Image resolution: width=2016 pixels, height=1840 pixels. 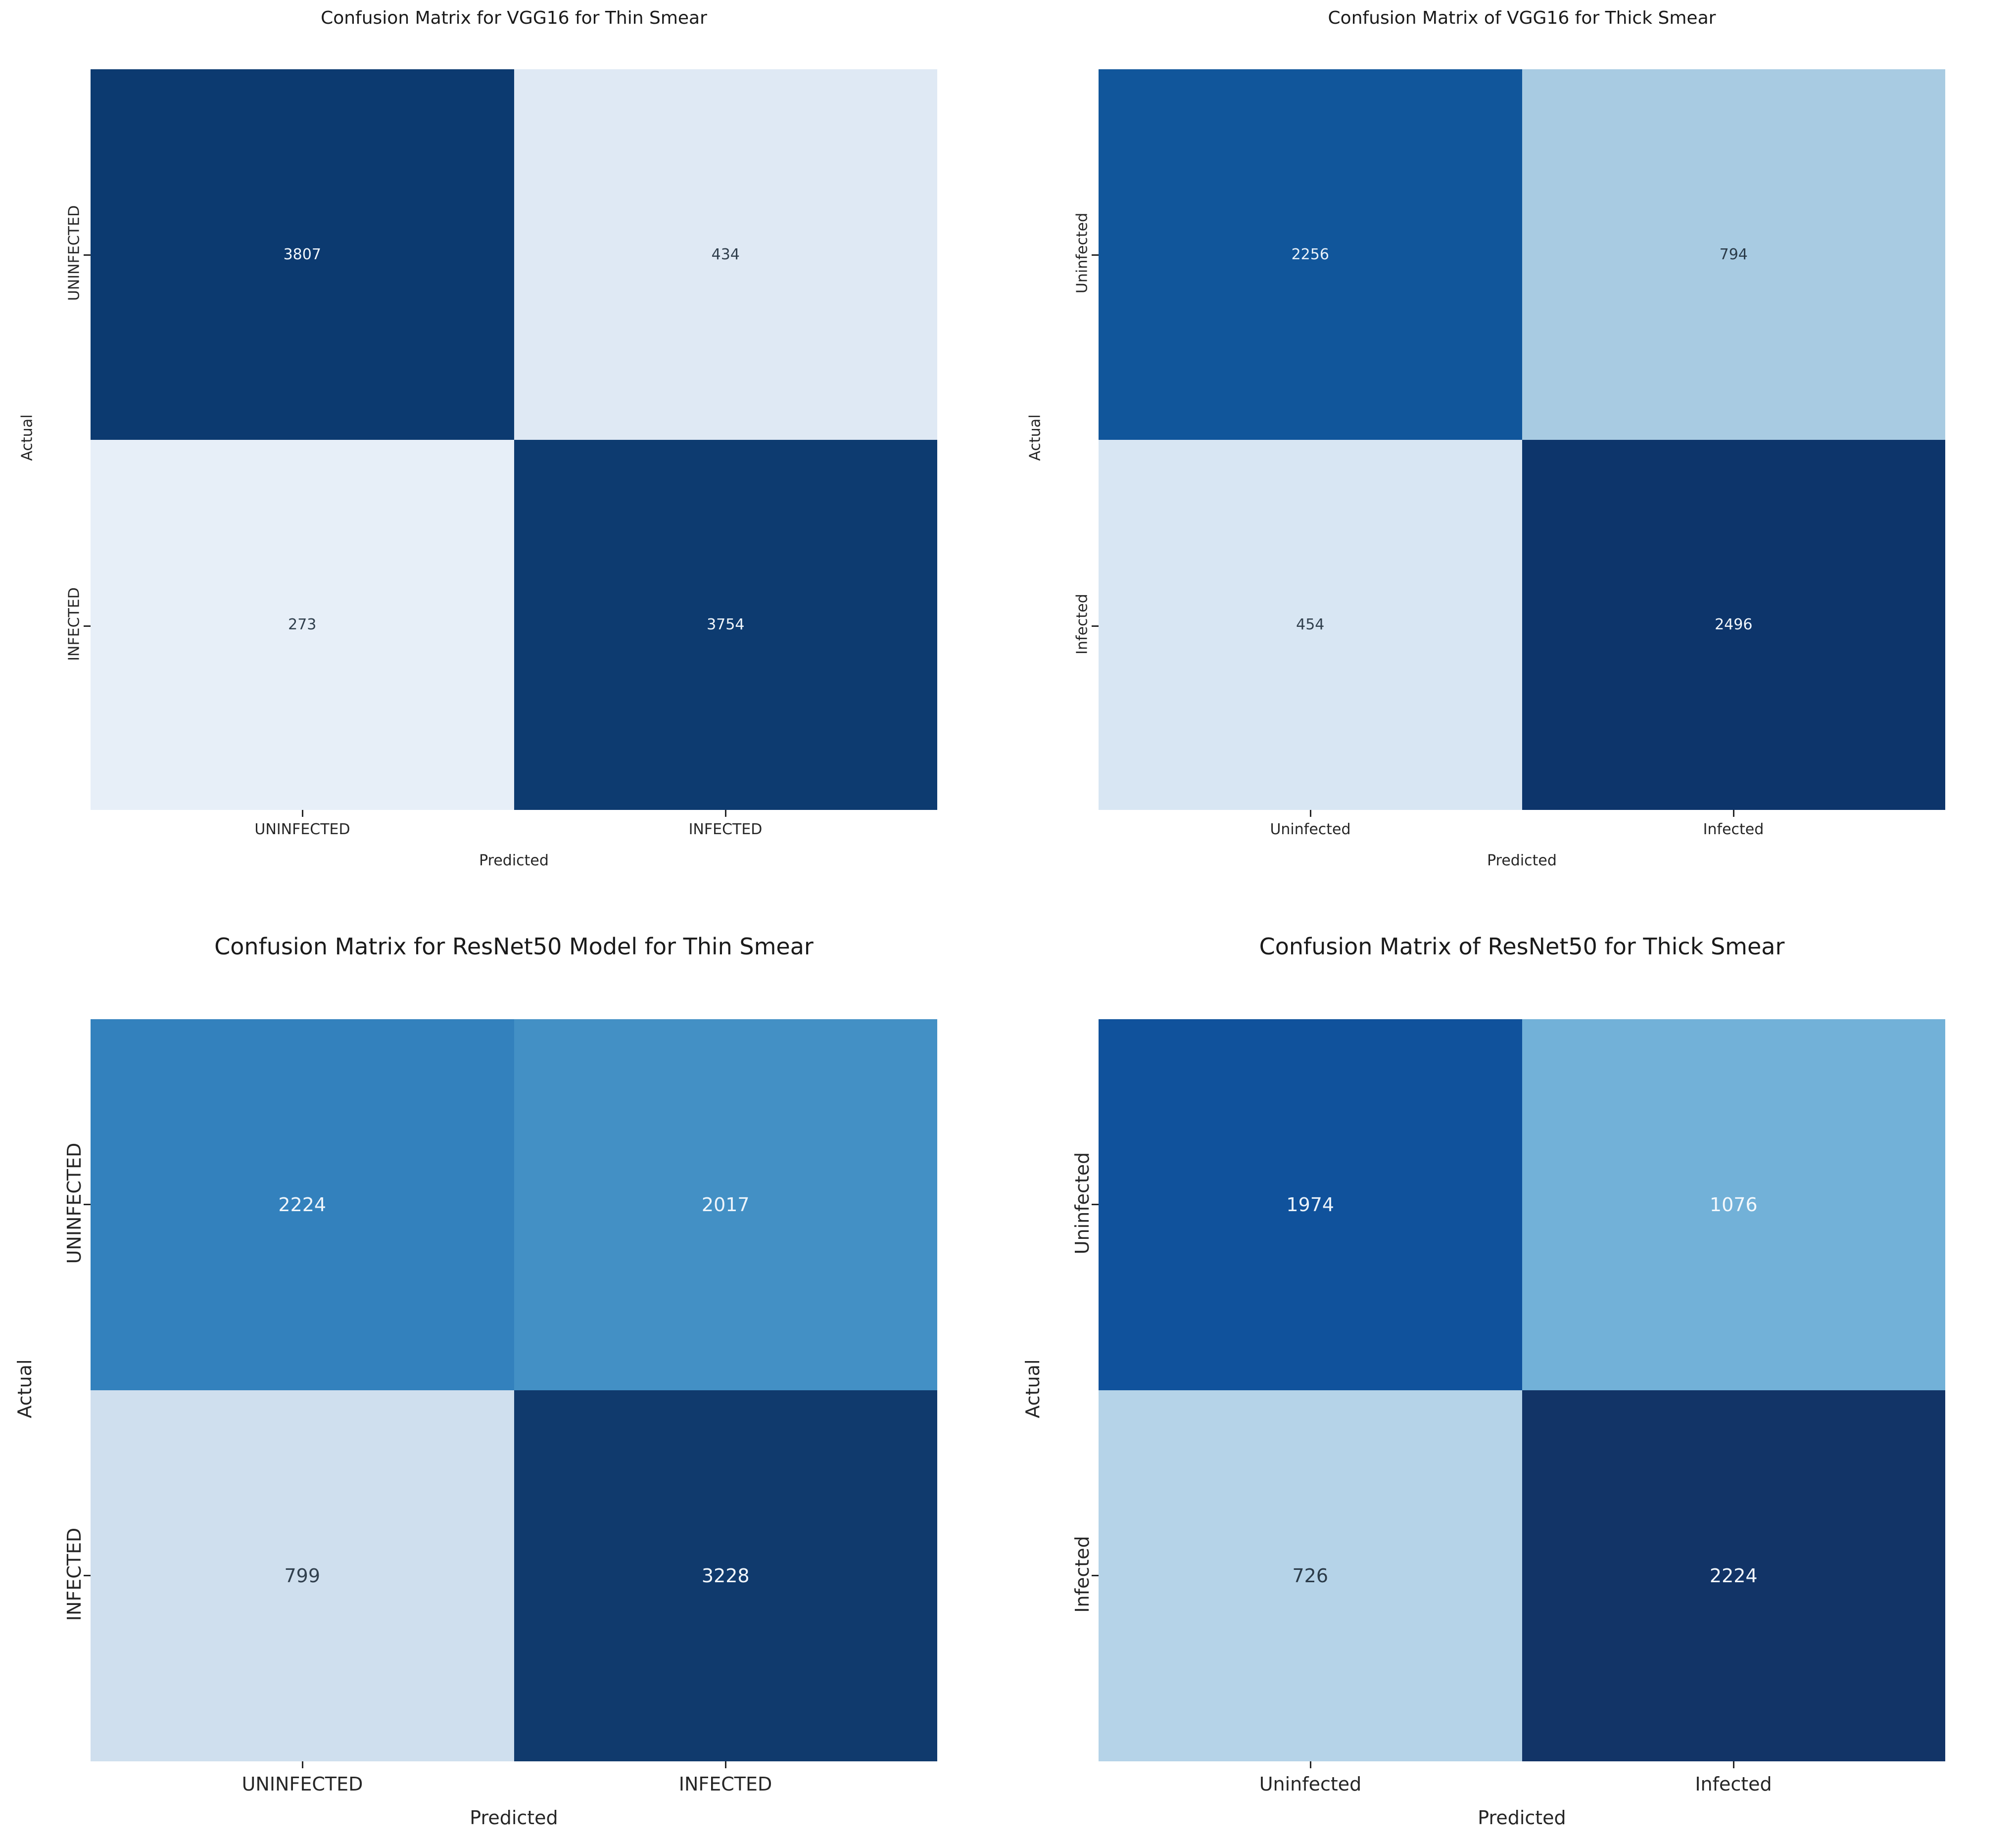 I want to click on matrix-cell-true-negative: 2256, so click(x=1311, y=255).